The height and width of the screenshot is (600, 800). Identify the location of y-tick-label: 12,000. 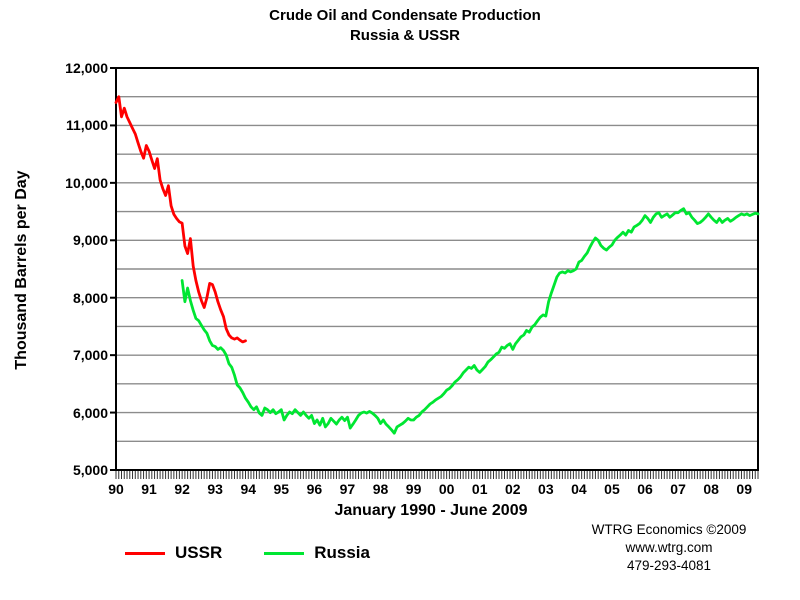
(86, 68).